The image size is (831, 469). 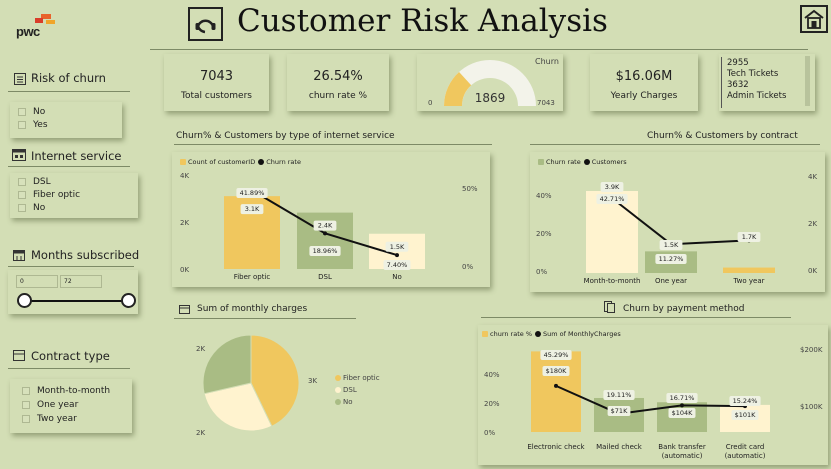 I want to click on pie-chart-underline, so click(x=265, y=318).